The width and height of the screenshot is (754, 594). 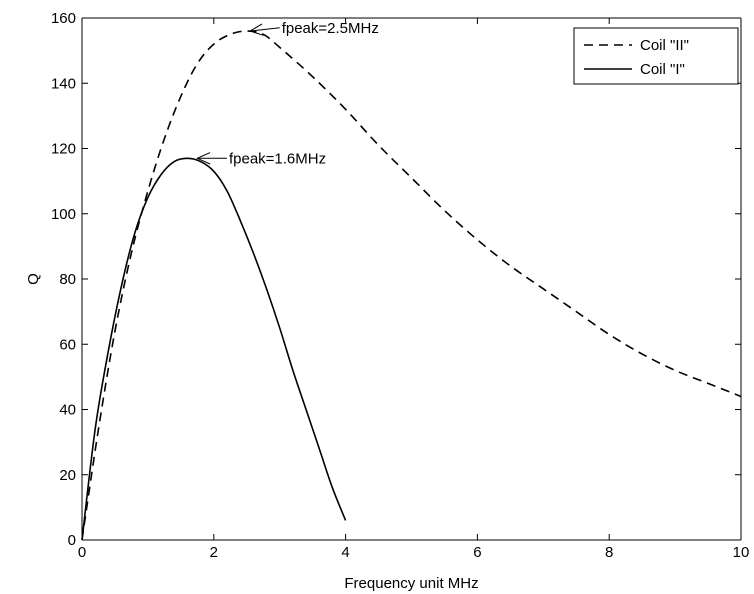 I want to click on x-tick-label: 6, so click(x=477, y=552).